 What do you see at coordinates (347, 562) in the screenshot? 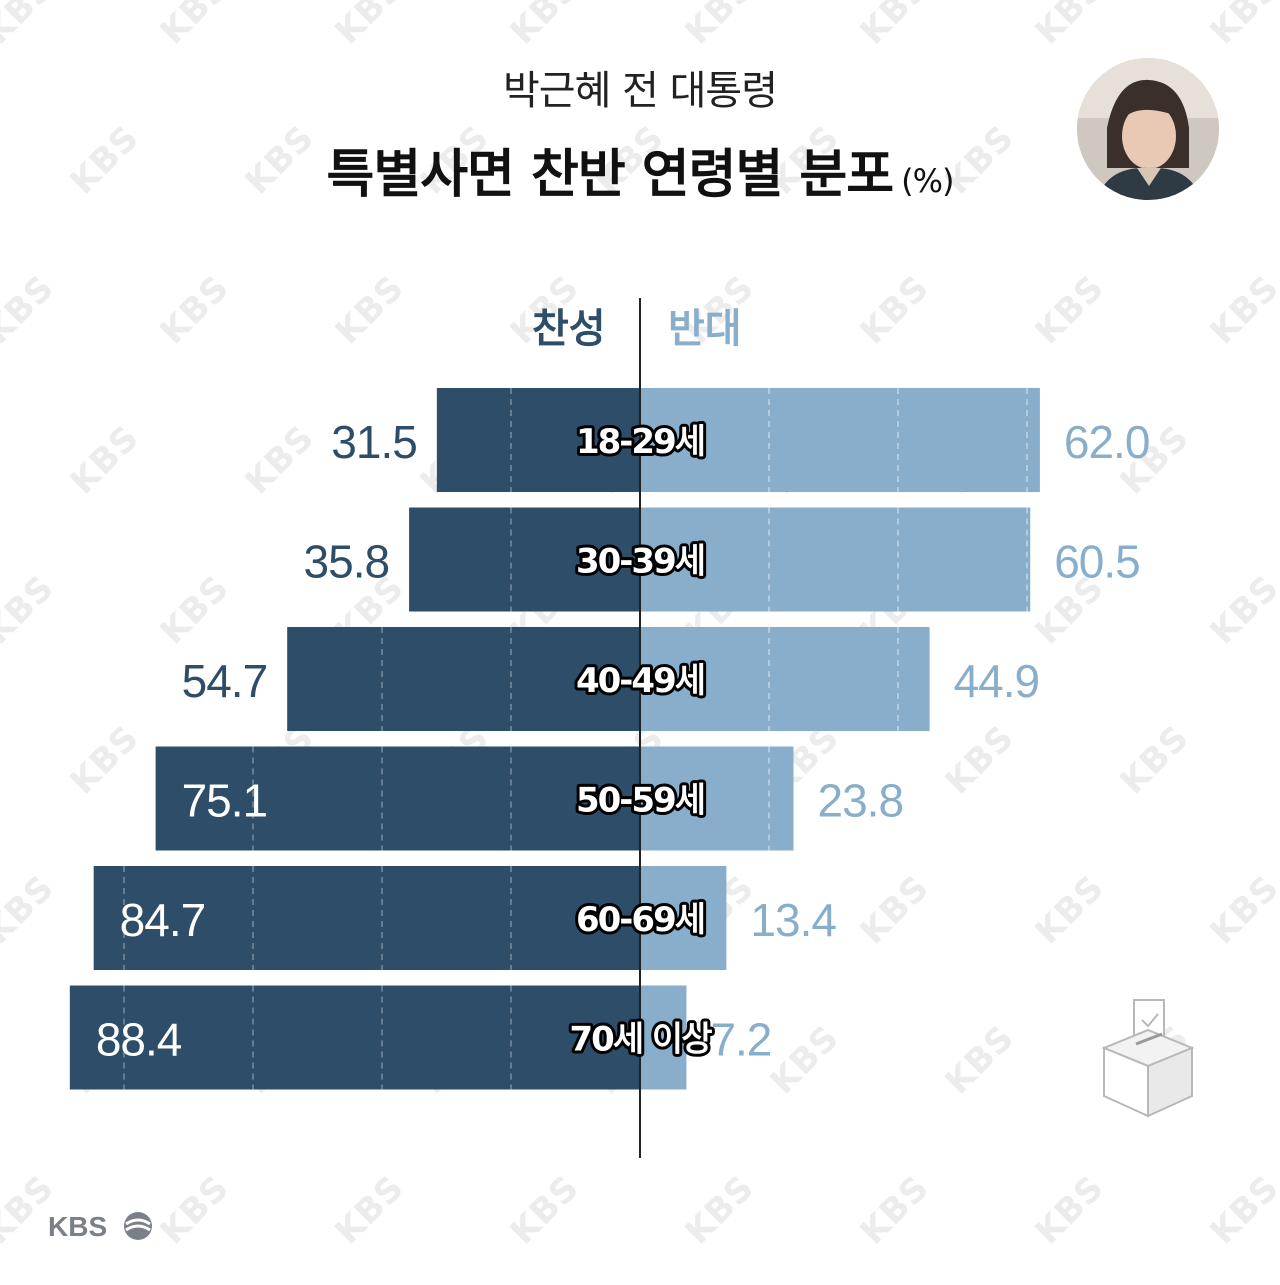
I see `value-label-for: 35.8` at bounding box center [347, 562].